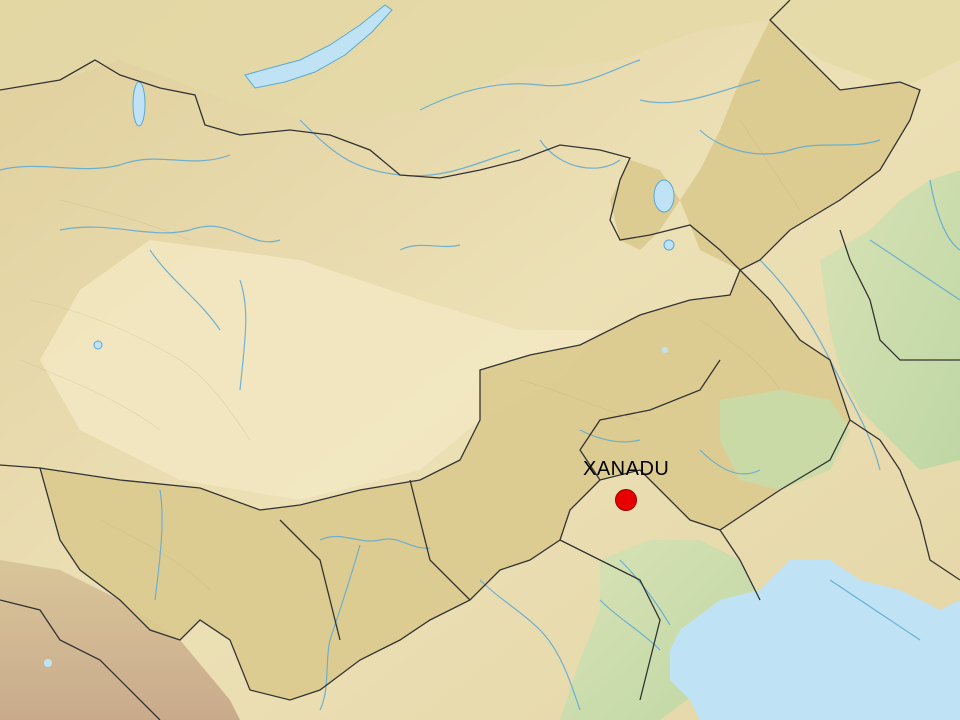 This screenshot has height=720, width=960. Describe the element at coordinates (139, 104) in the screenshot. I see `lake-khovsgol` at that location.